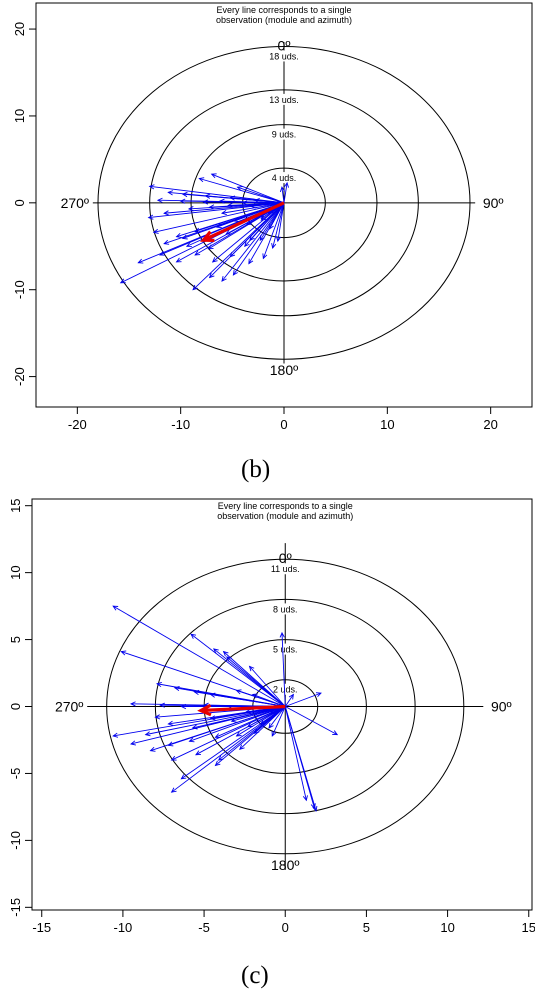 This screenshot has height=1000, width=535. I want to click on circle-label: 11 uds., so click(285, 569).